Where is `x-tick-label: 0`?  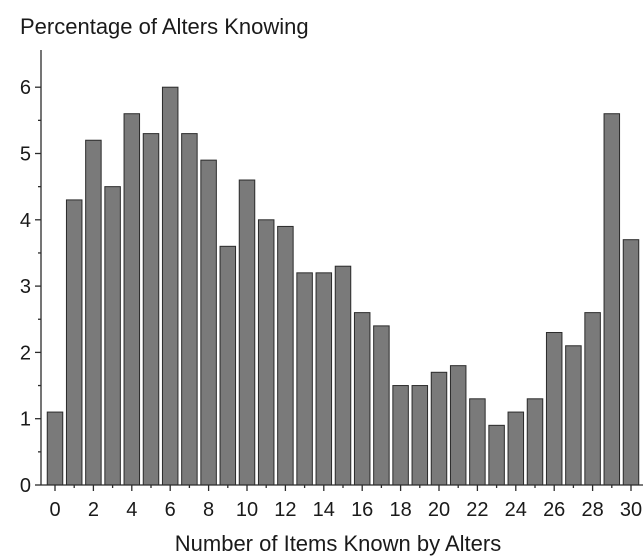 x-tick-label: 0 is located at coordinates (54, 510).